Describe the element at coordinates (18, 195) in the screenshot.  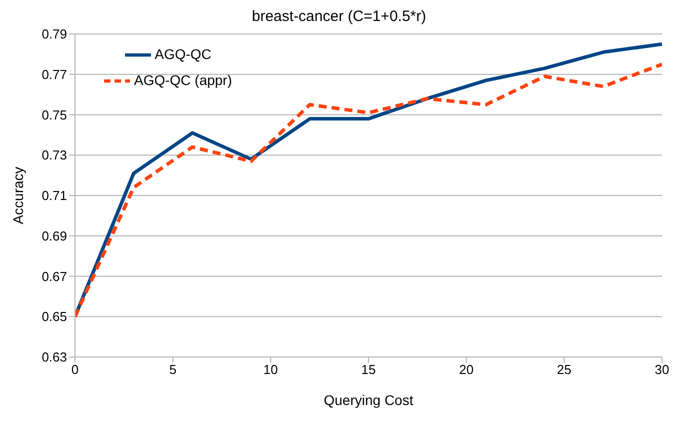
I see `y-axis-title: Accuracy` at that location.